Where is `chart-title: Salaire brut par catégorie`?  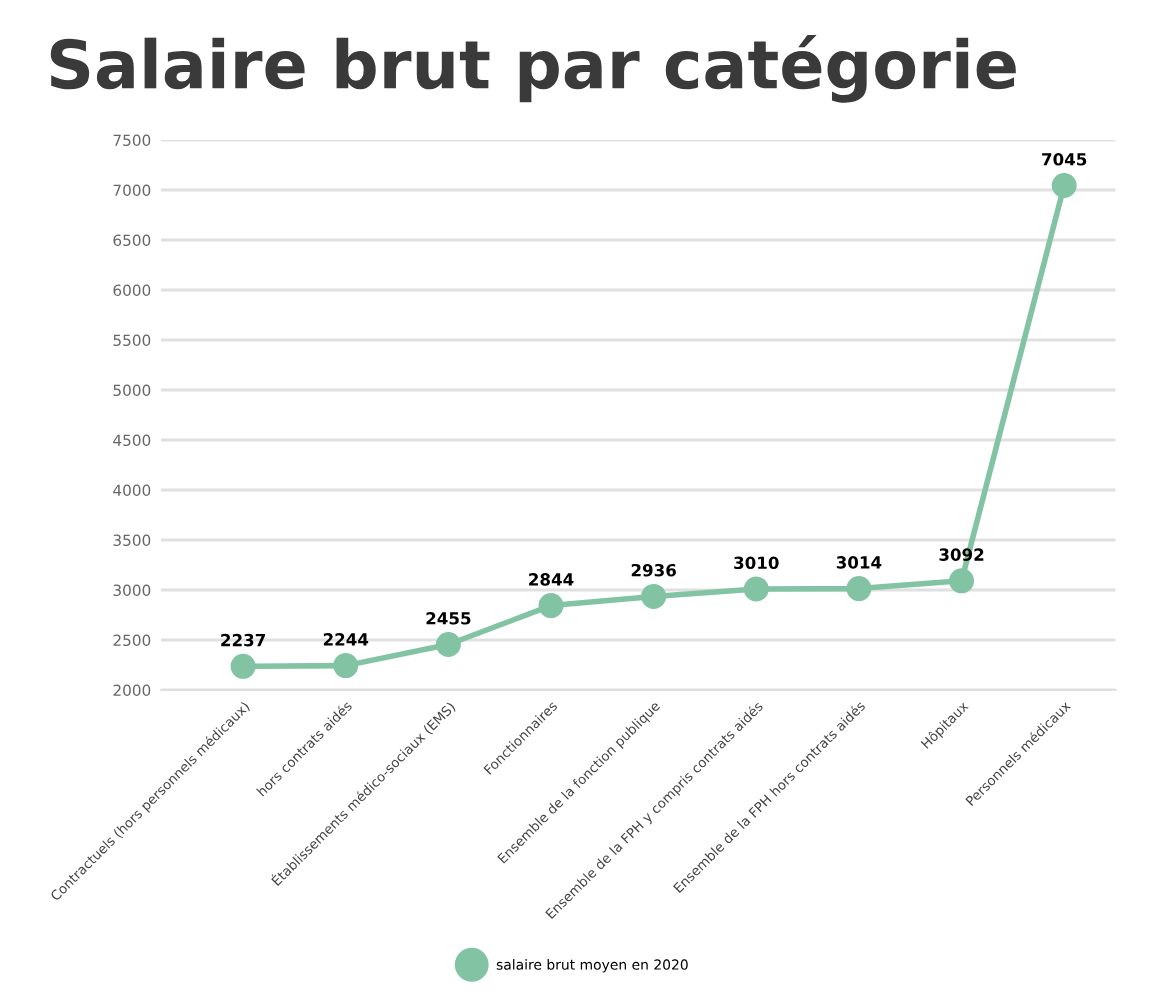
chart-title: Salaire brut par catégorie is located at coordinates (533, 69).